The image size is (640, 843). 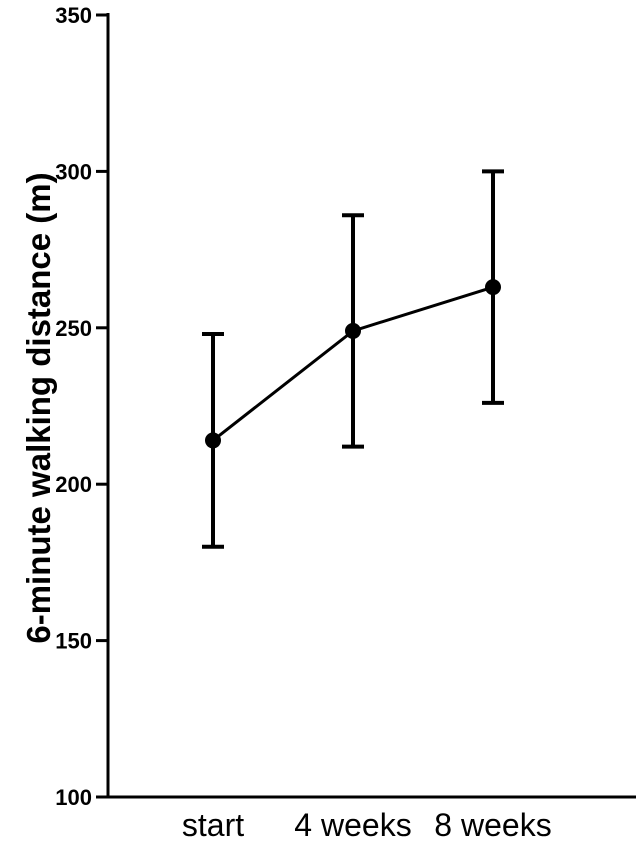 What do you see at coordinates (81, 406) in the screenshot?
I see `y-ticks: 100 150 200 250 300 350` at bounding box center [81, 406].